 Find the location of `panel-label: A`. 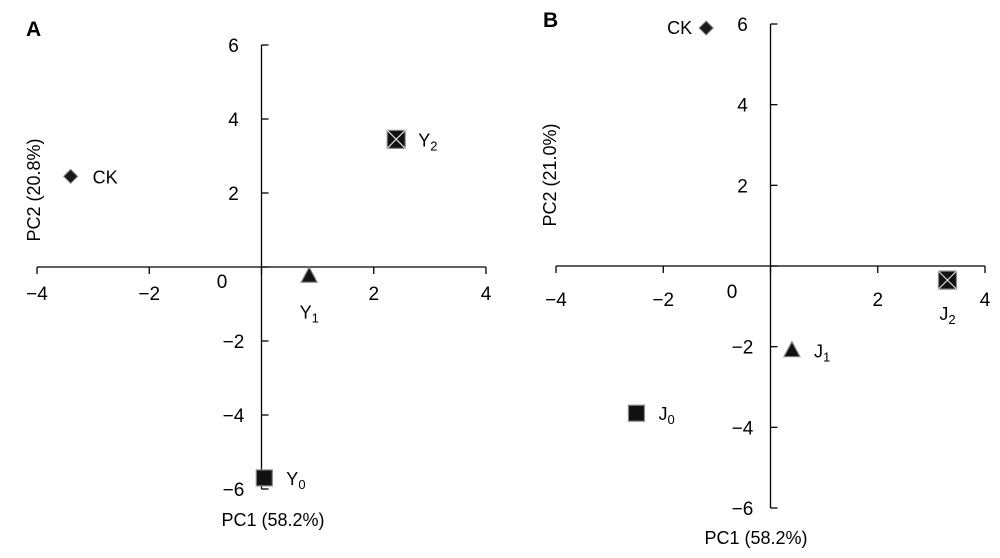

panel-label: A is located at coordinates (33, 29).